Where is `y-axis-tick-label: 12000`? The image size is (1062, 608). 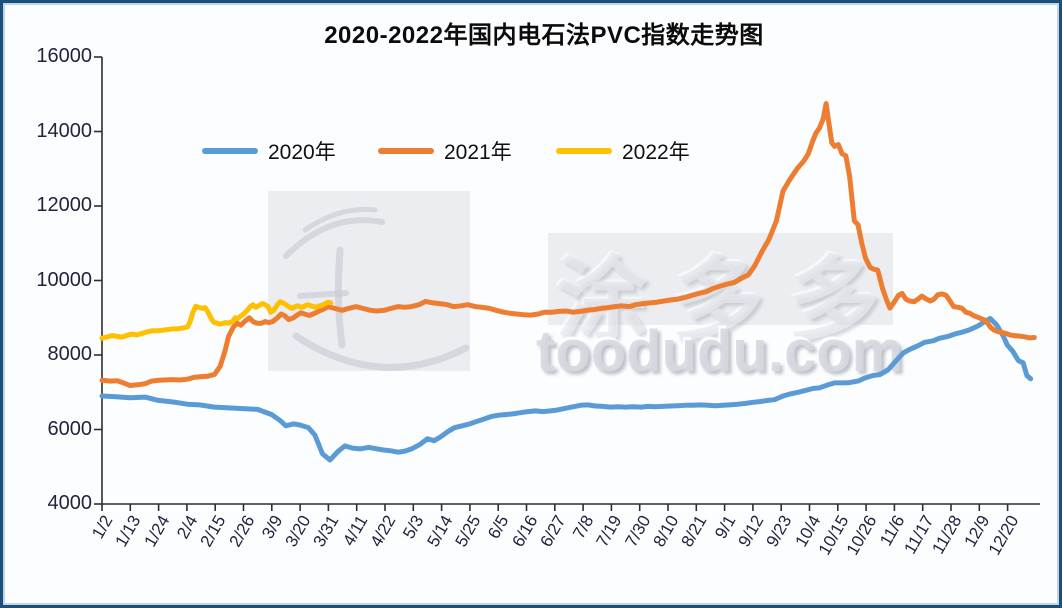 y-axis-tick-label: 12000 is located at coordinates (64, 205).